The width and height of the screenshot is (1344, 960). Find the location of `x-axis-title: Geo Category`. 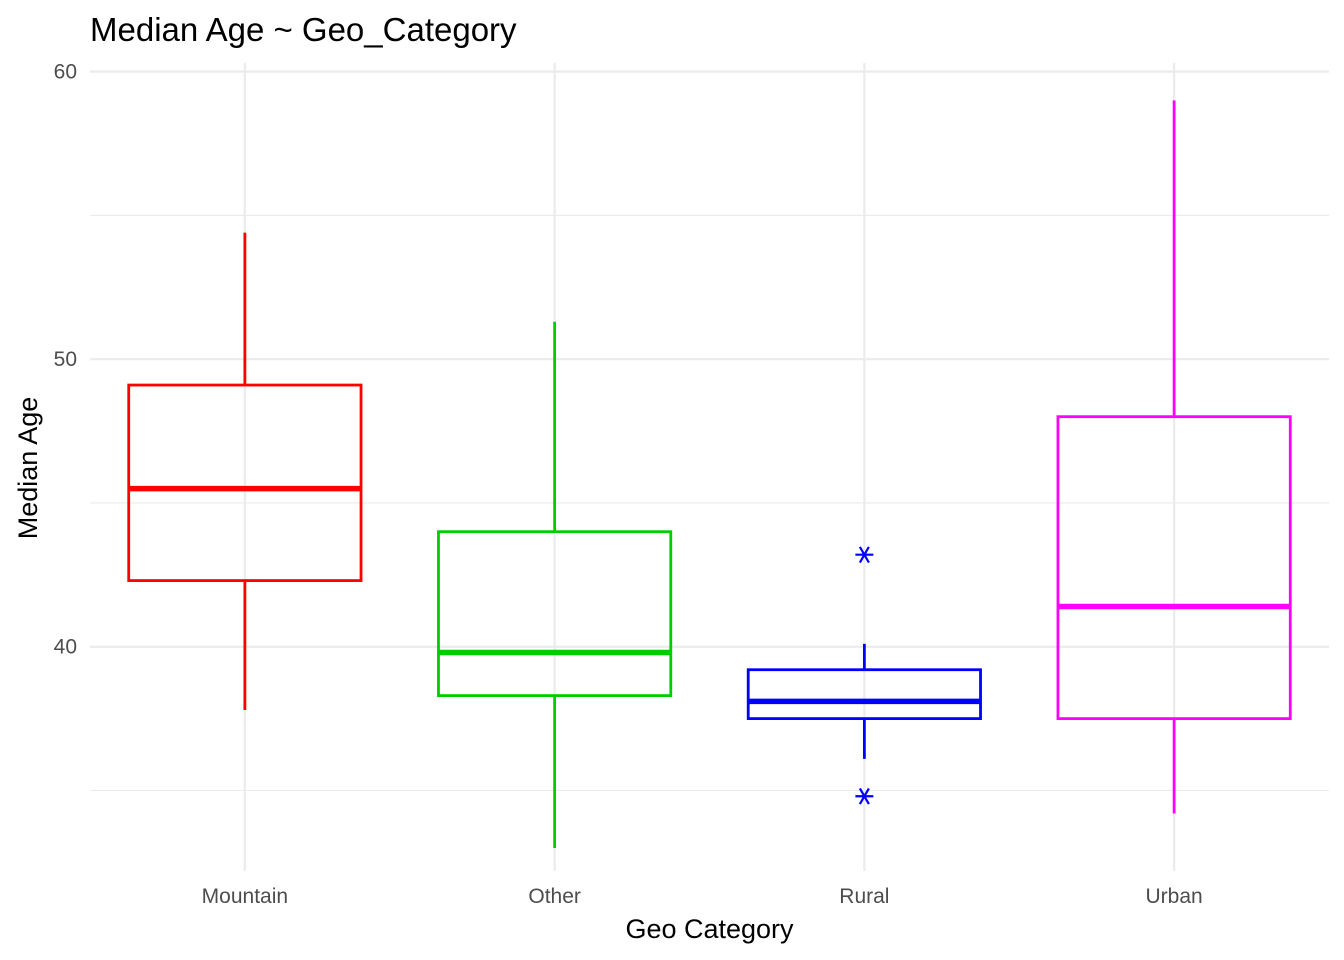

x-axis-title: Geo Category is located at coordinates (709, 929).